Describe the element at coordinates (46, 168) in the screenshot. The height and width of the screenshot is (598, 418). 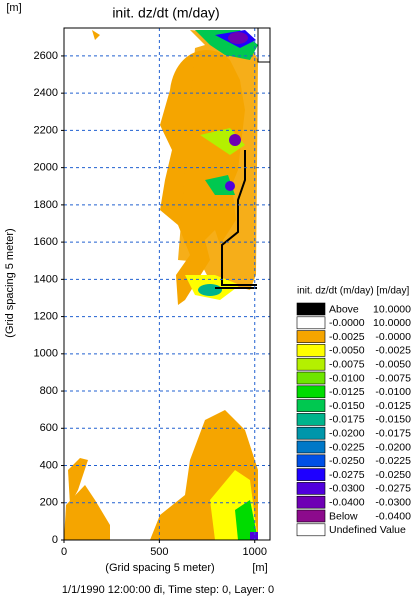
I see `y-tick-label: 2000` at that location.